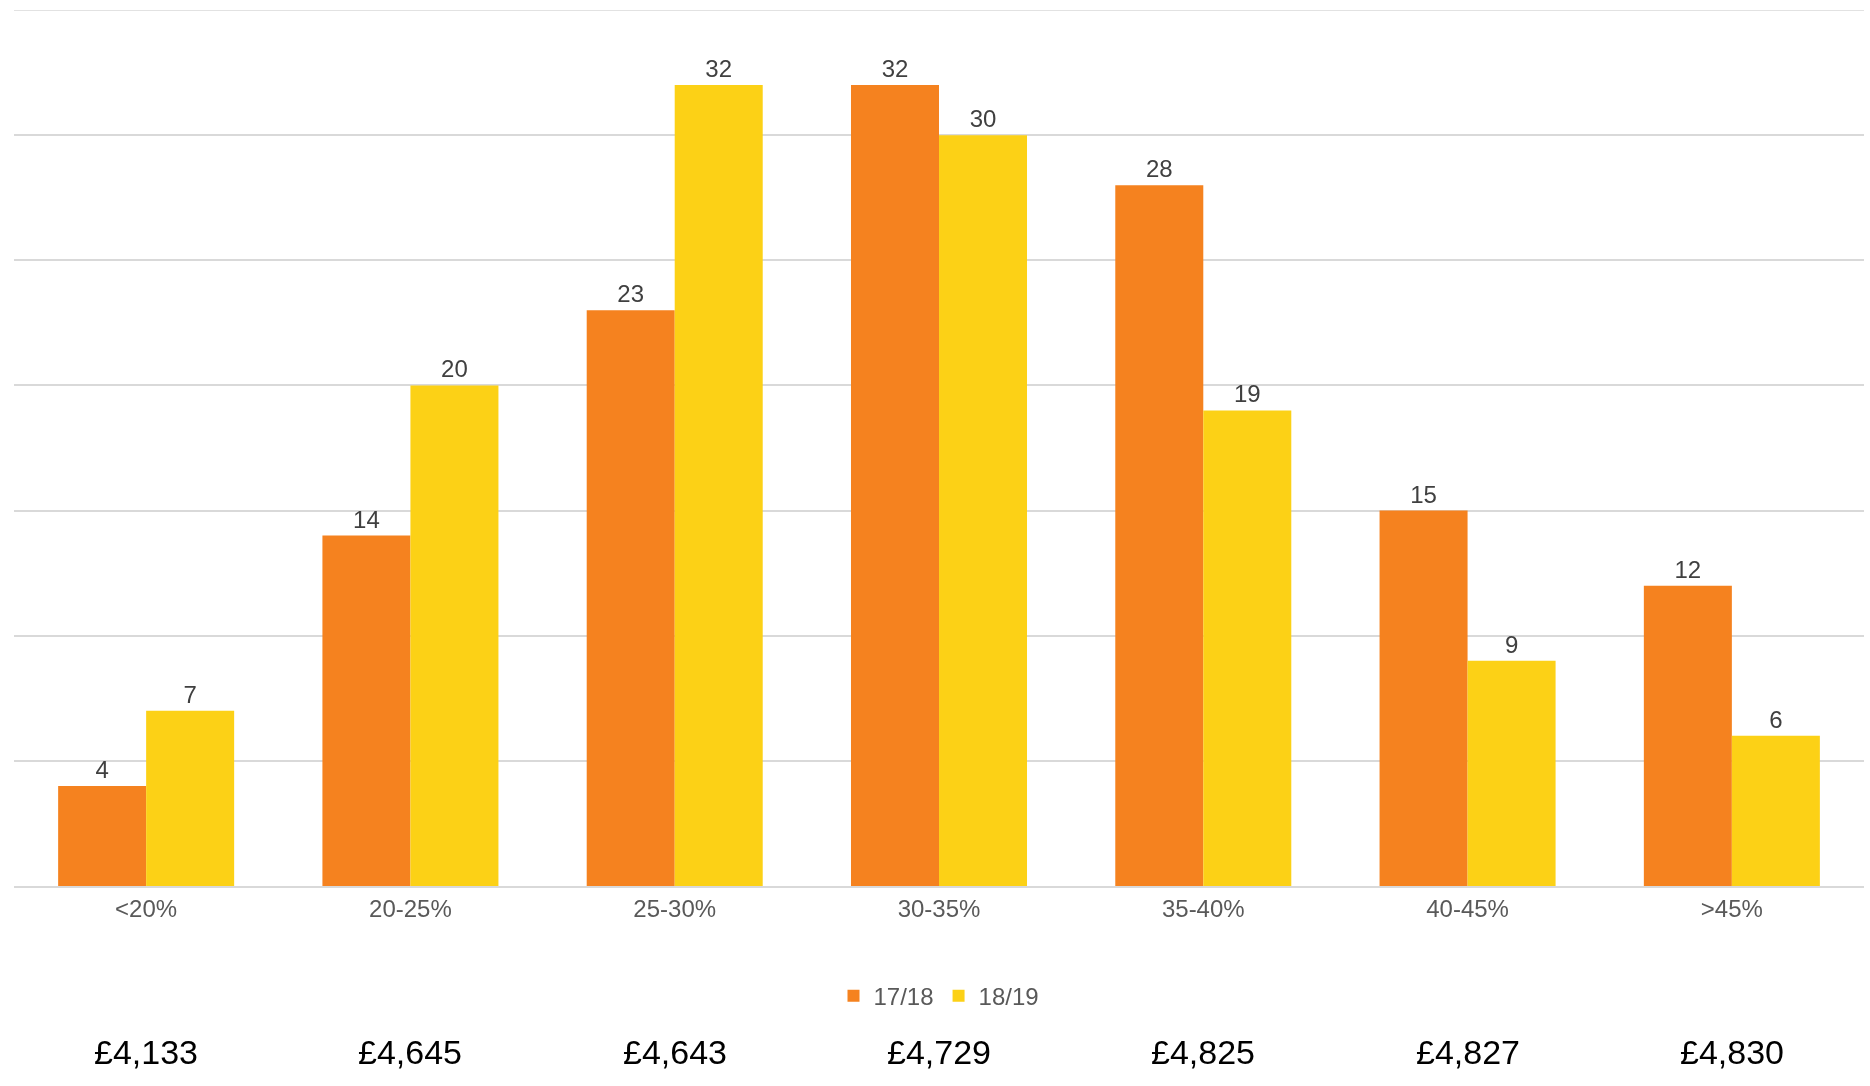 Image resolution: width=1870 pixels, height=1086 pixels. What do you see at coordinates (366, 519) in the screenshot?
I see `data-label: 14` at bounding box center [366, 519].